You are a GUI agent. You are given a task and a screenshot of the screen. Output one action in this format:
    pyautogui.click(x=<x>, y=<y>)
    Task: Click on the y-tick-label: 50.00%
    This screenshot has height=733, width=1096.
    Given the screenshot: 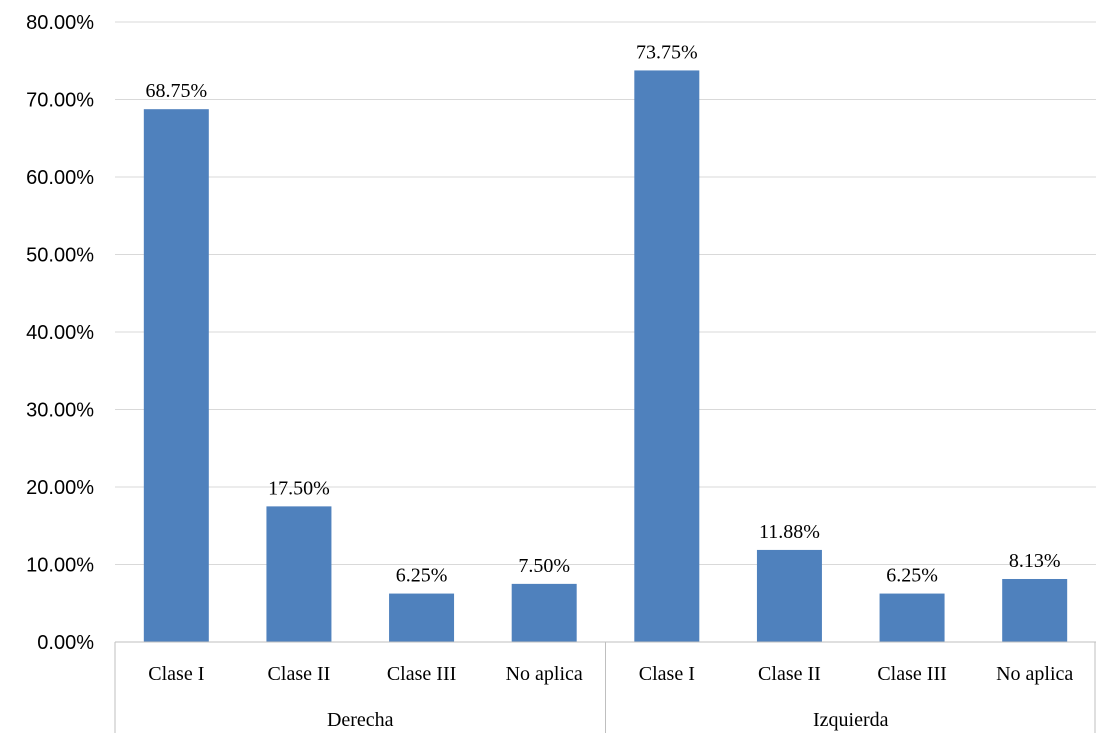 What is the action you would take?
    pyautogui.click(x=60, y=256)
    